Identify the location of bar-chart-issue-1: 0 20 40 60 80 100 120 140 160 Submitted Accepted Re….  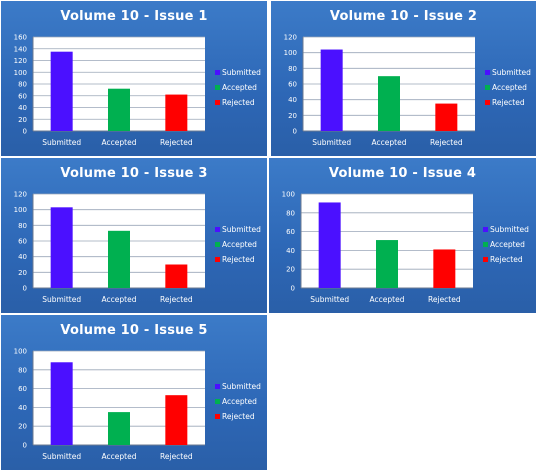
(138, 91).